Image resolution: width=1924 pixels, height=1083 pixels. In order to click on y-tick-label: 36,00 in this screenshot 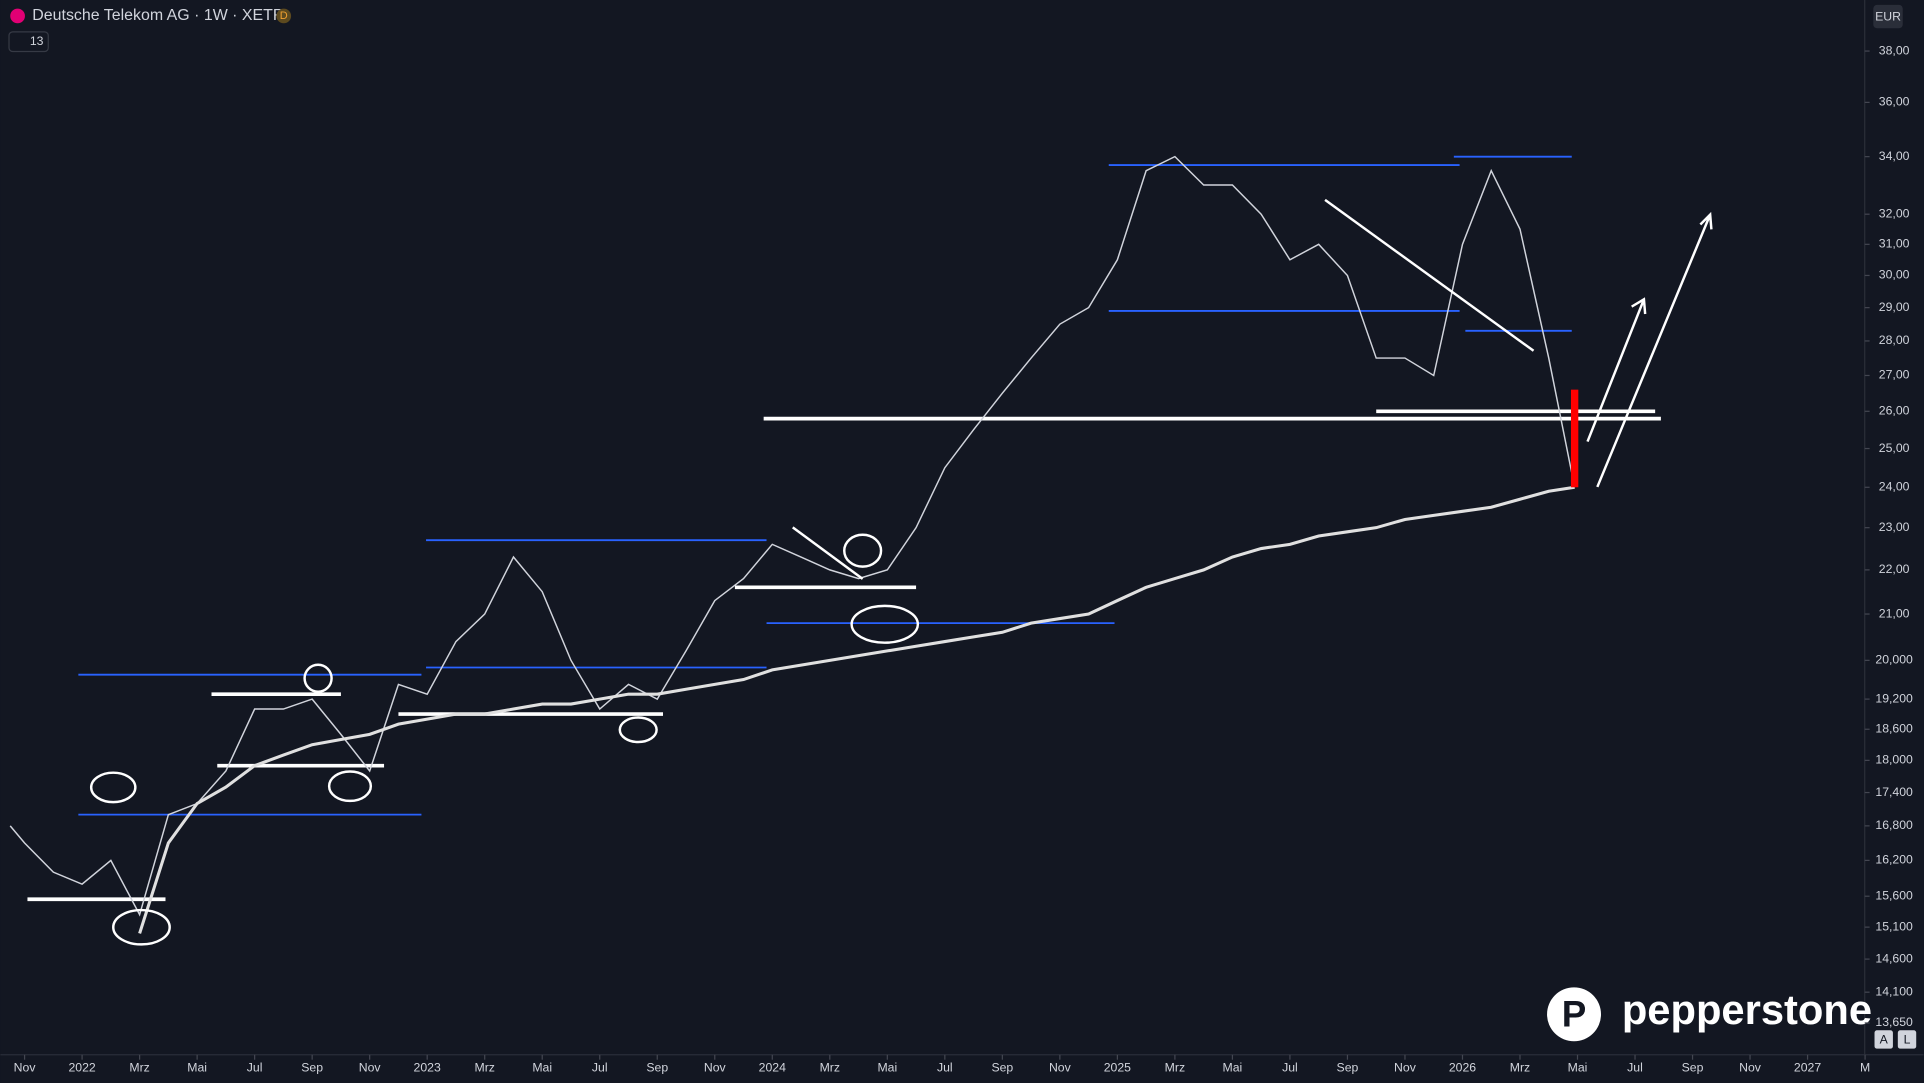, I will do `click(1894, 102)`.